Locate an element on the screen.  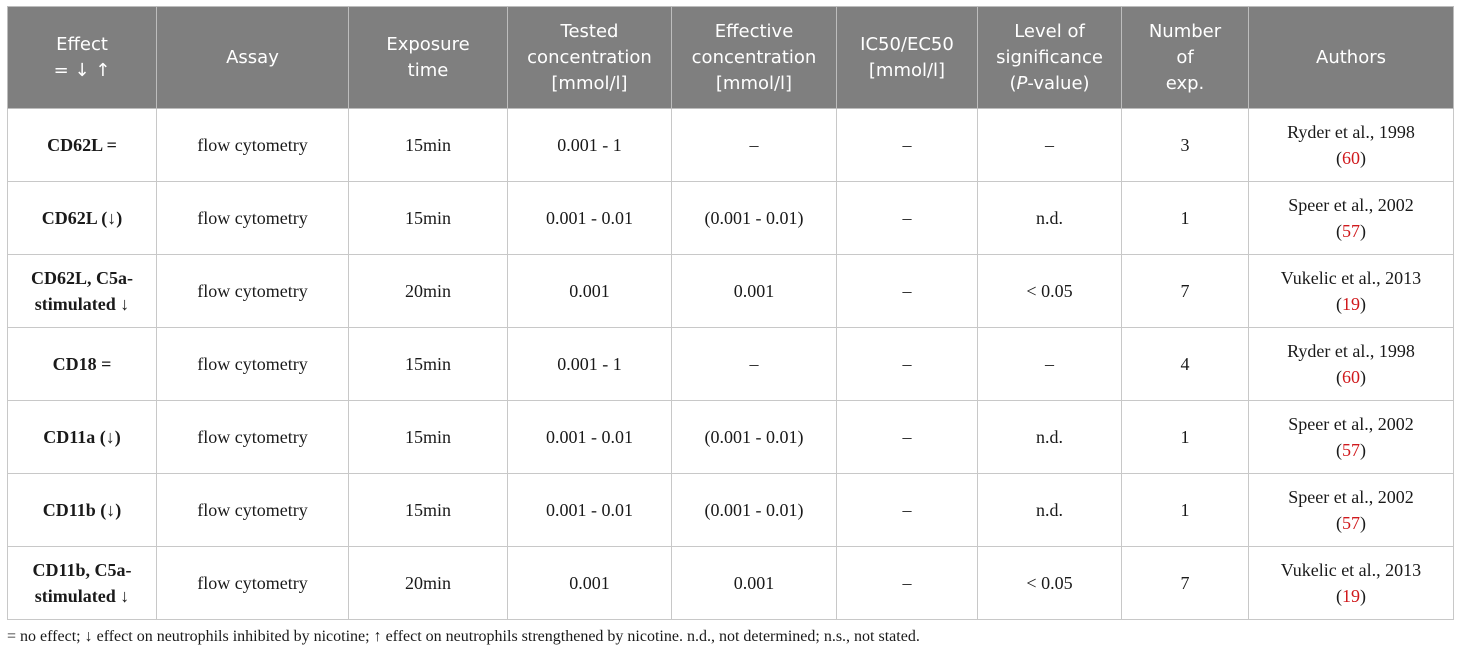
cell-effect: CD11b (↓) is located at coordinates (82, 510).